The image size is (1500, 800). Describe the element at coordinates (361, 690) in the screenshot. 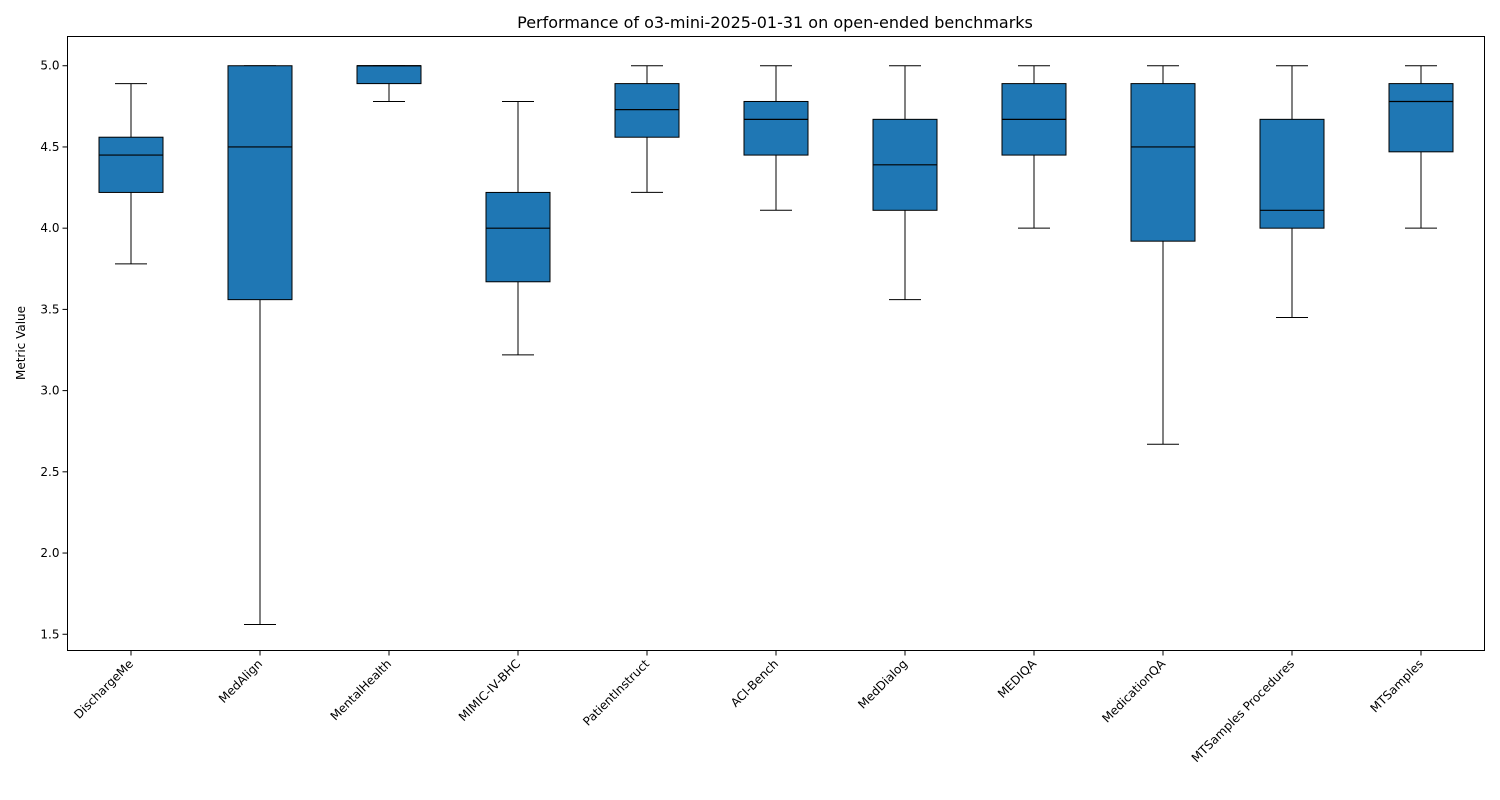

I see `x-tick-label: MentalHealth` at that location.